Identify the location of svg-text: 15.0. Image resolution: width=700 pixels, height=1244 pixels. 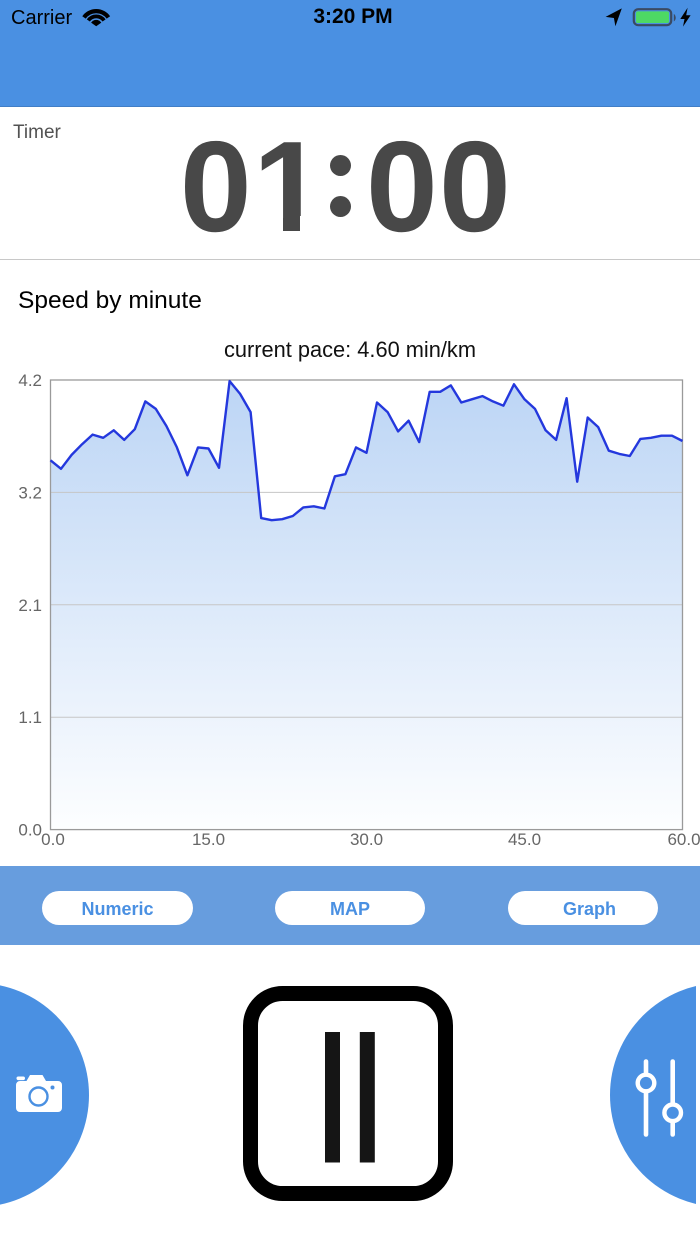
(208, 839).